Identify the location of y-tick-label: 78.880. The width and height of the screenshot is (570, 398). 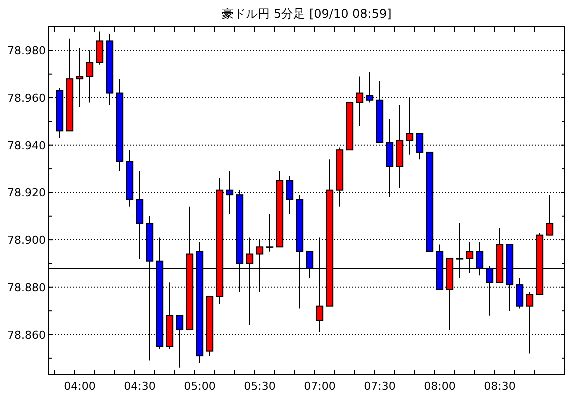
(27, 287).